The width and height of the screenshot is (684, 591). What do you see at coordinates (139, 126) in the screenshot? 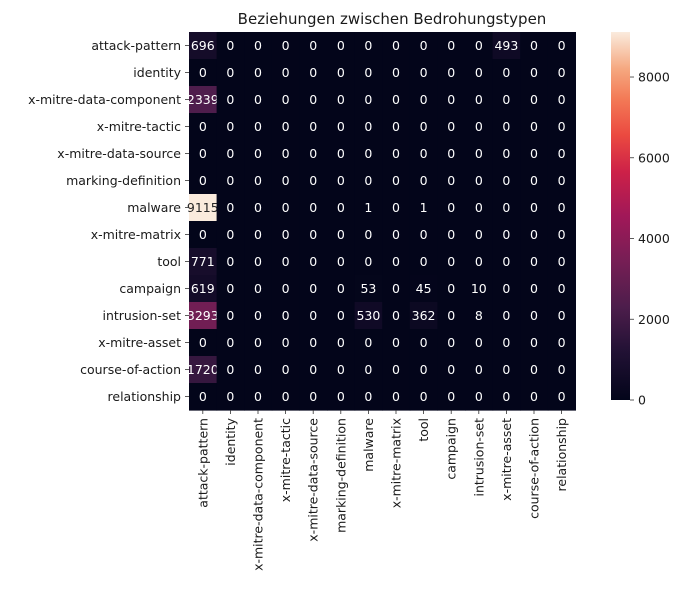
I see `row-tick-label: x-mitre-tactic` at bounding box center [139, 126].